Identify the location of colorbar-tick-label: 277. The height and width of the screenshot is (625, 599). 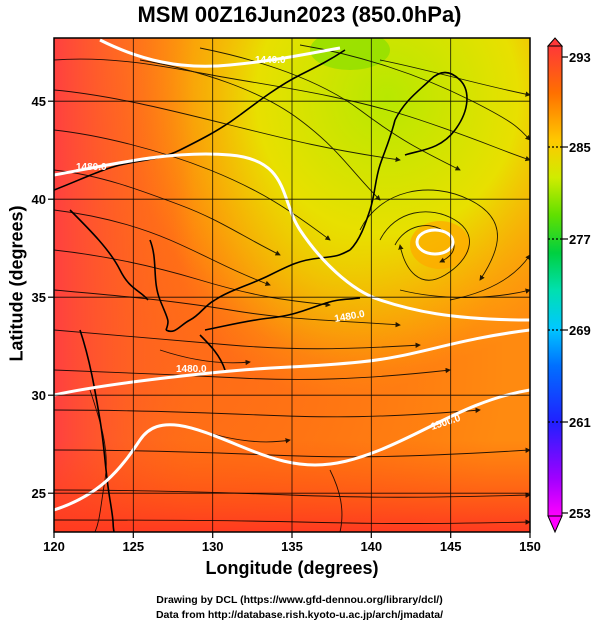
(580, 239).